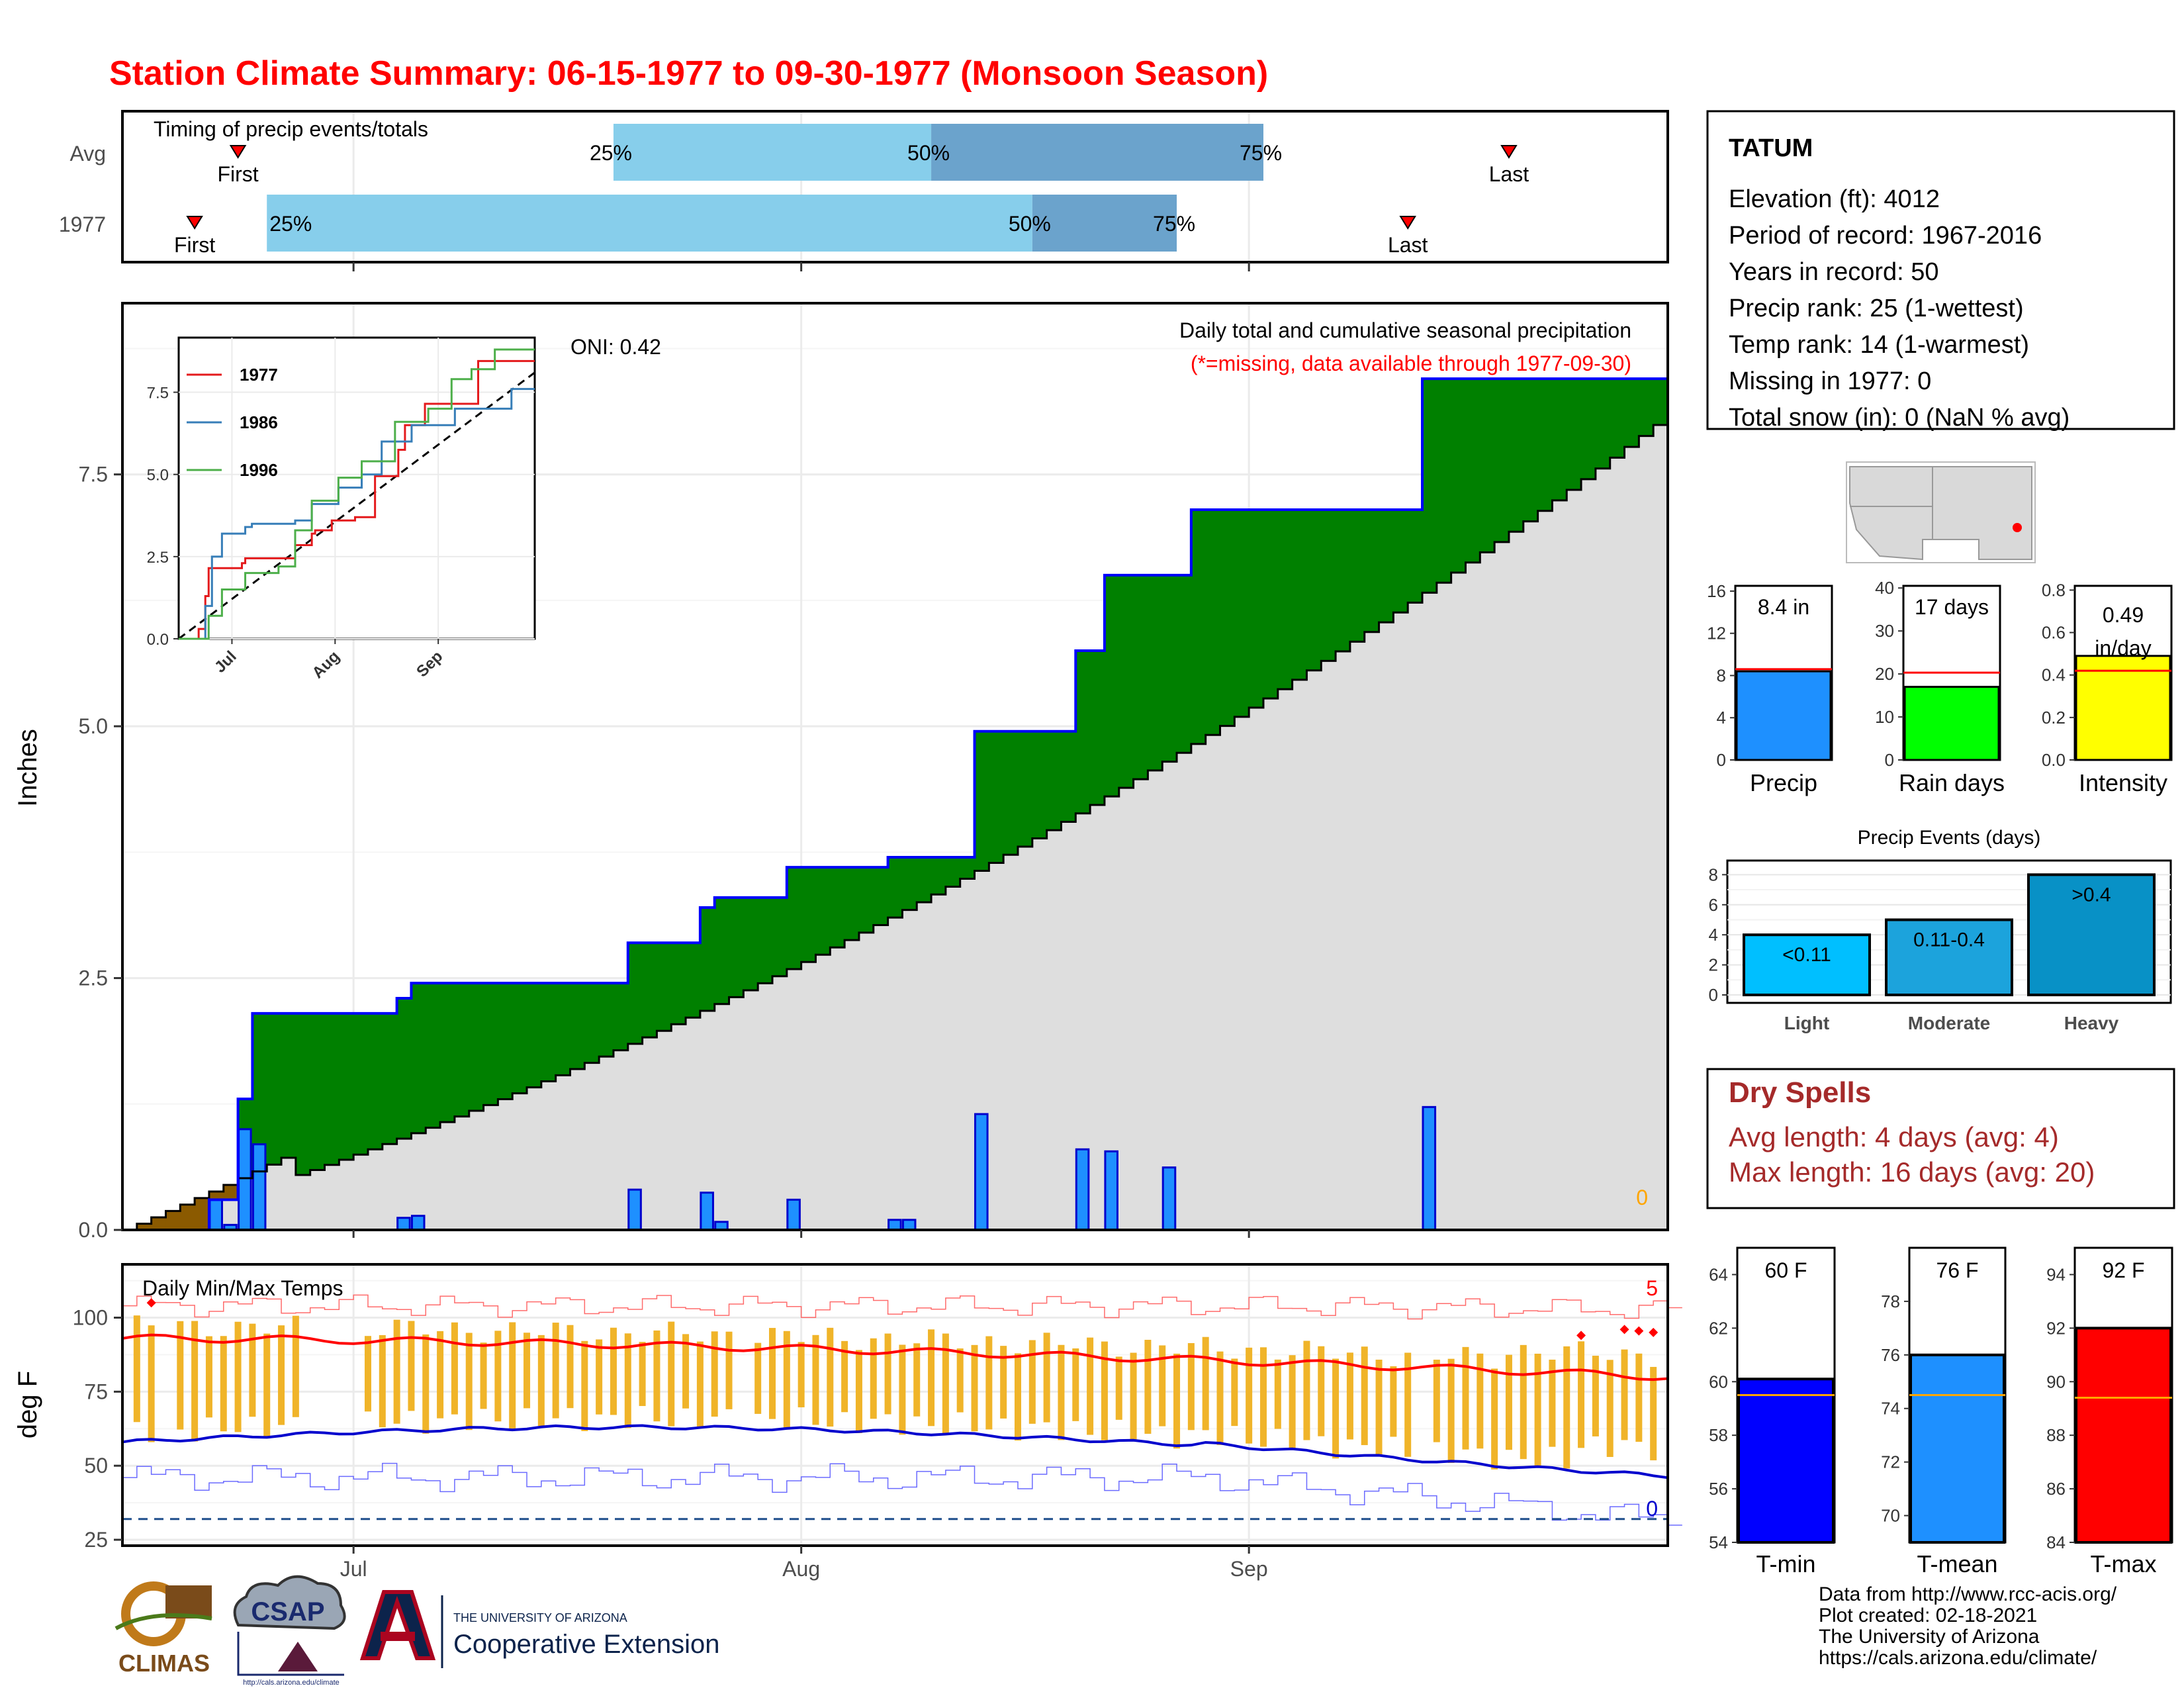 This screenshot has height=1688, width=2184. Describe the element at coordinates (1879, 345) in the screenshot. I see `station-info-line: Temp rank: 14 (1-warmest)` at that location.